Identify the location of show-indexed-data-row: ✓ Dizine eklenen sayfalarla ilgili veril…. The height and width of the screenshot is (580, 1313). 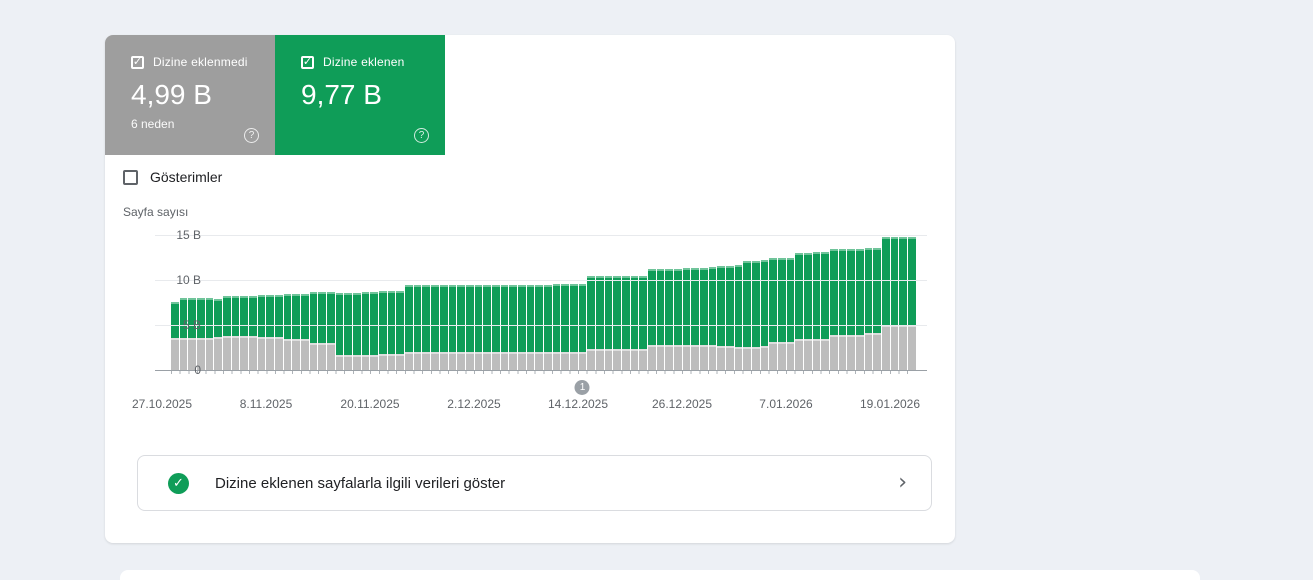
(534, 483).